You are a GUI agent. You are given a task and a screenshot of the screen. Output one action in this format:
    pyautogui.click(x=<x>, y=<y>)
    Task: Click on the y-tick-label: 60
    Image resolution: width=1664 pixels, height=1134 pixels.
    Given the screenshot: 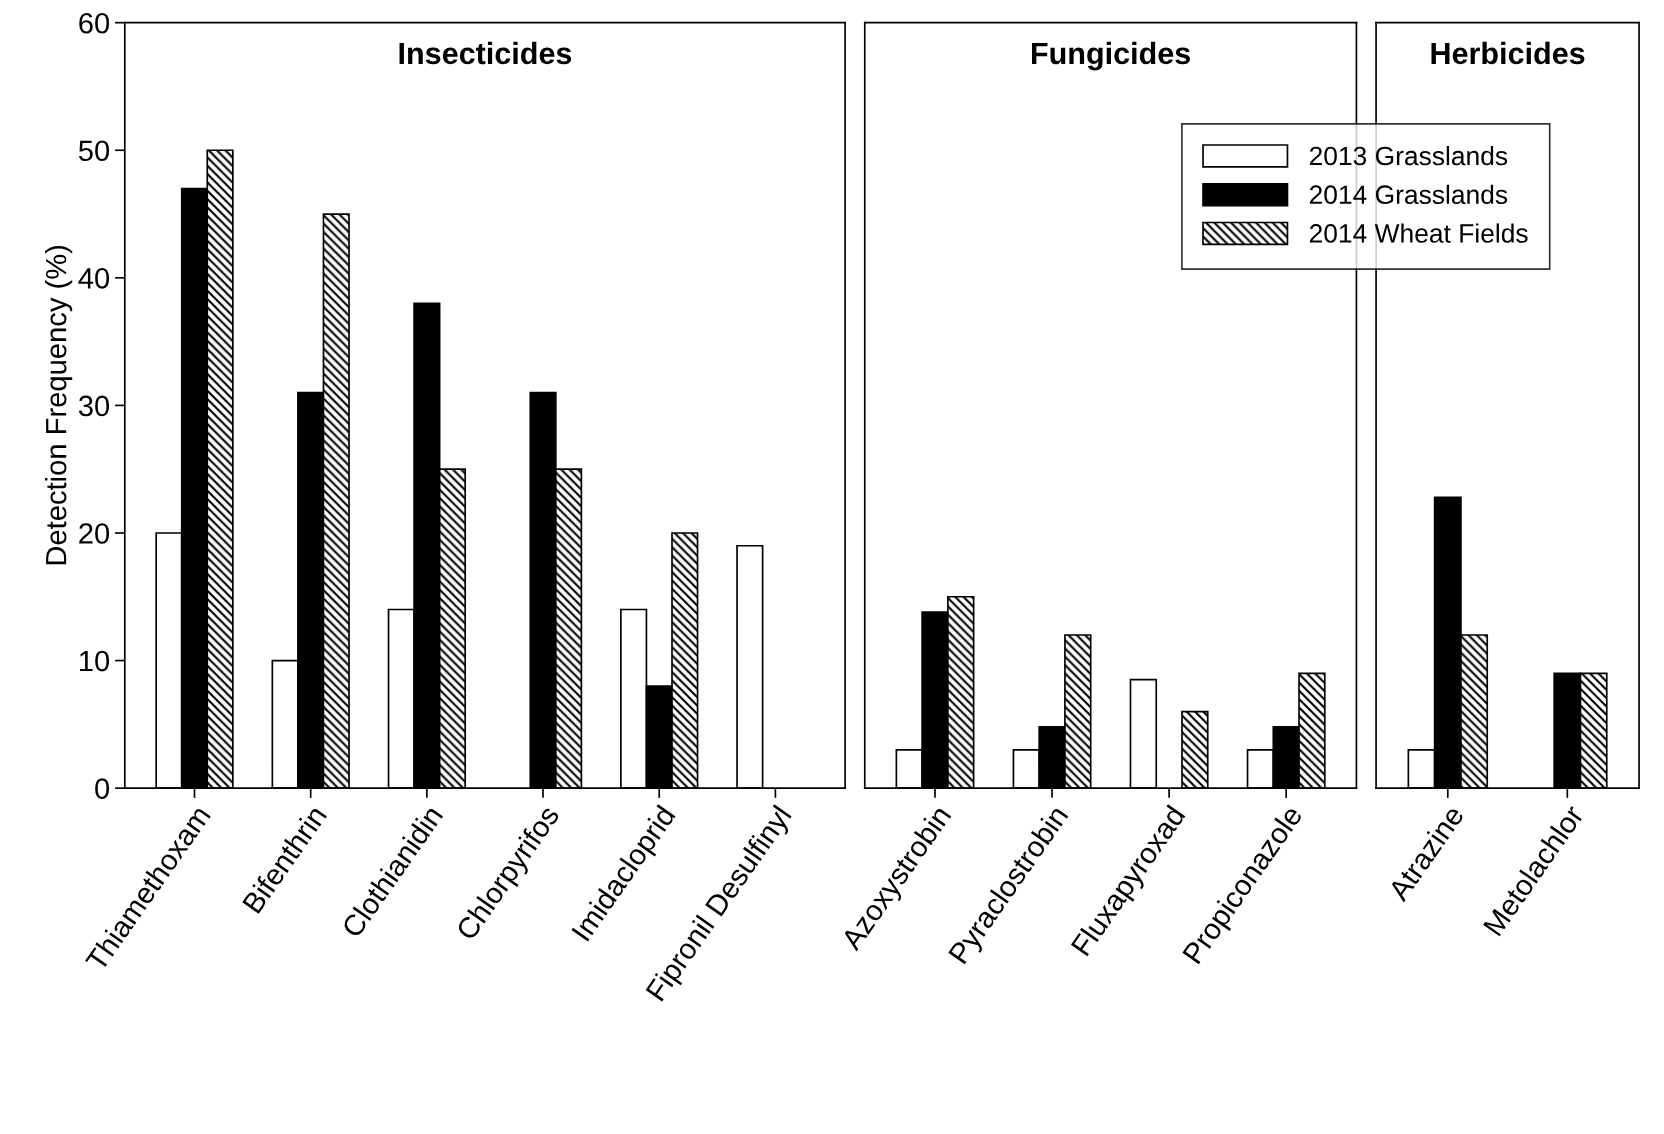 What is the action you would take?
    pyautogui.click(x=94, y=23)
    